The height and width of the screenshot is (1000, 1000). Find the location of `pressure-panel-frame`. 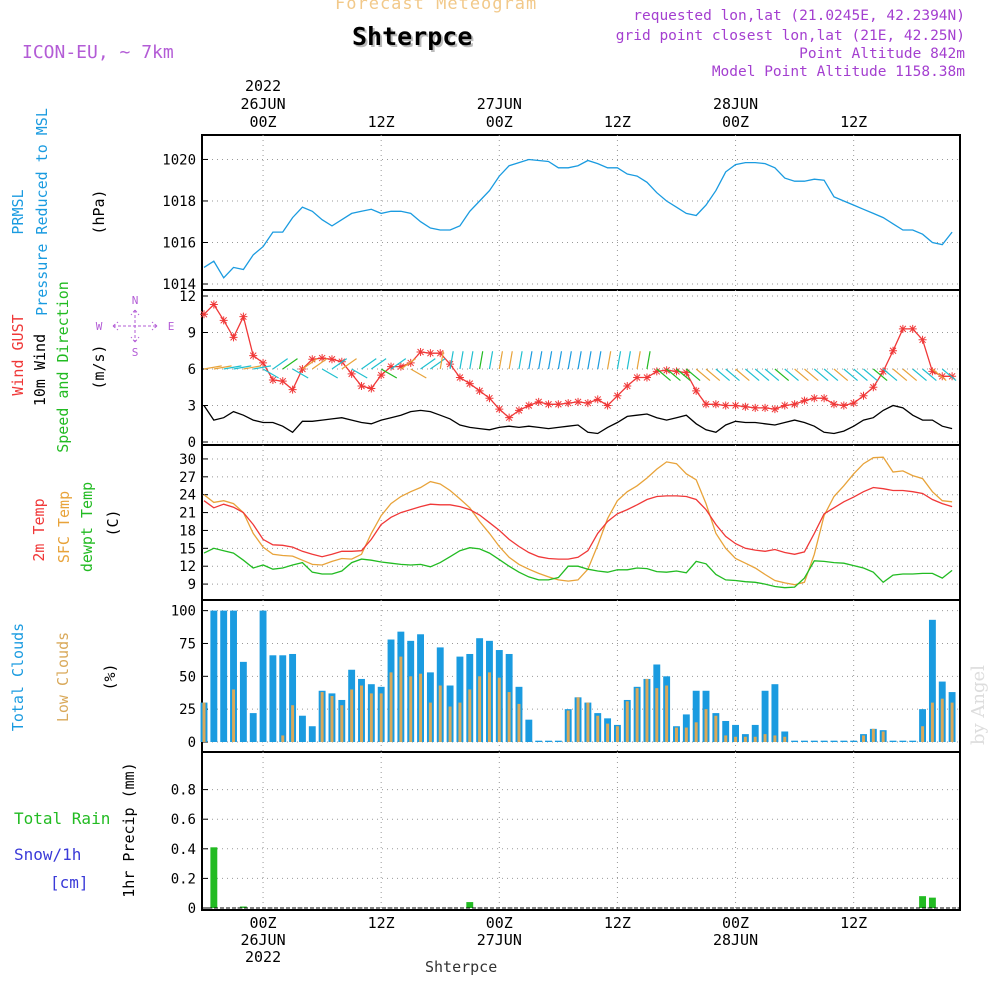

pressure-panel-frame is located at coordinates (581, 212).